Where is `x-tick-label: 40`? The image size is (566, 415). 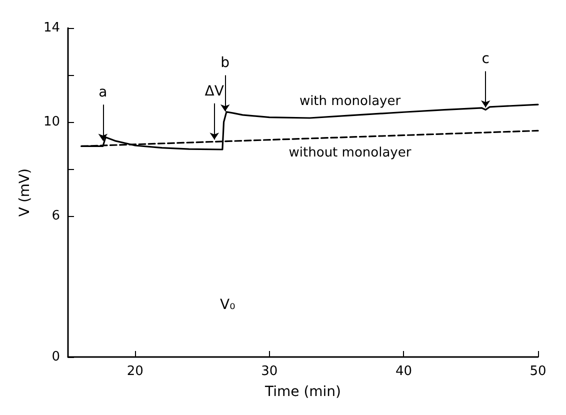
x-tick-label: 40 is located at coordinates (403, 371).